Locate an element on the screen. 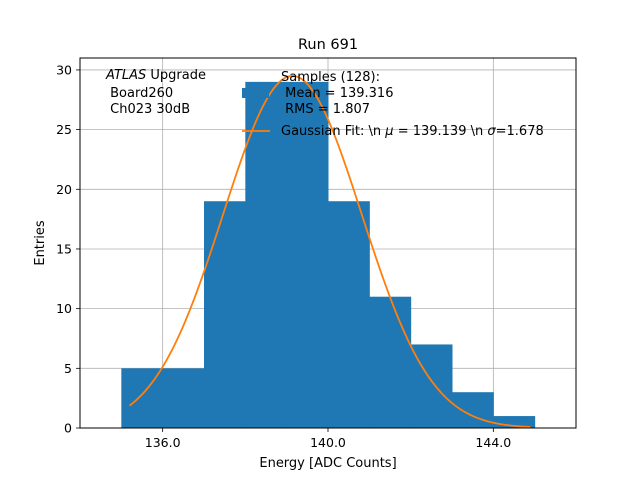  y-axis-label: Entries is located at coordinates (40, 243).